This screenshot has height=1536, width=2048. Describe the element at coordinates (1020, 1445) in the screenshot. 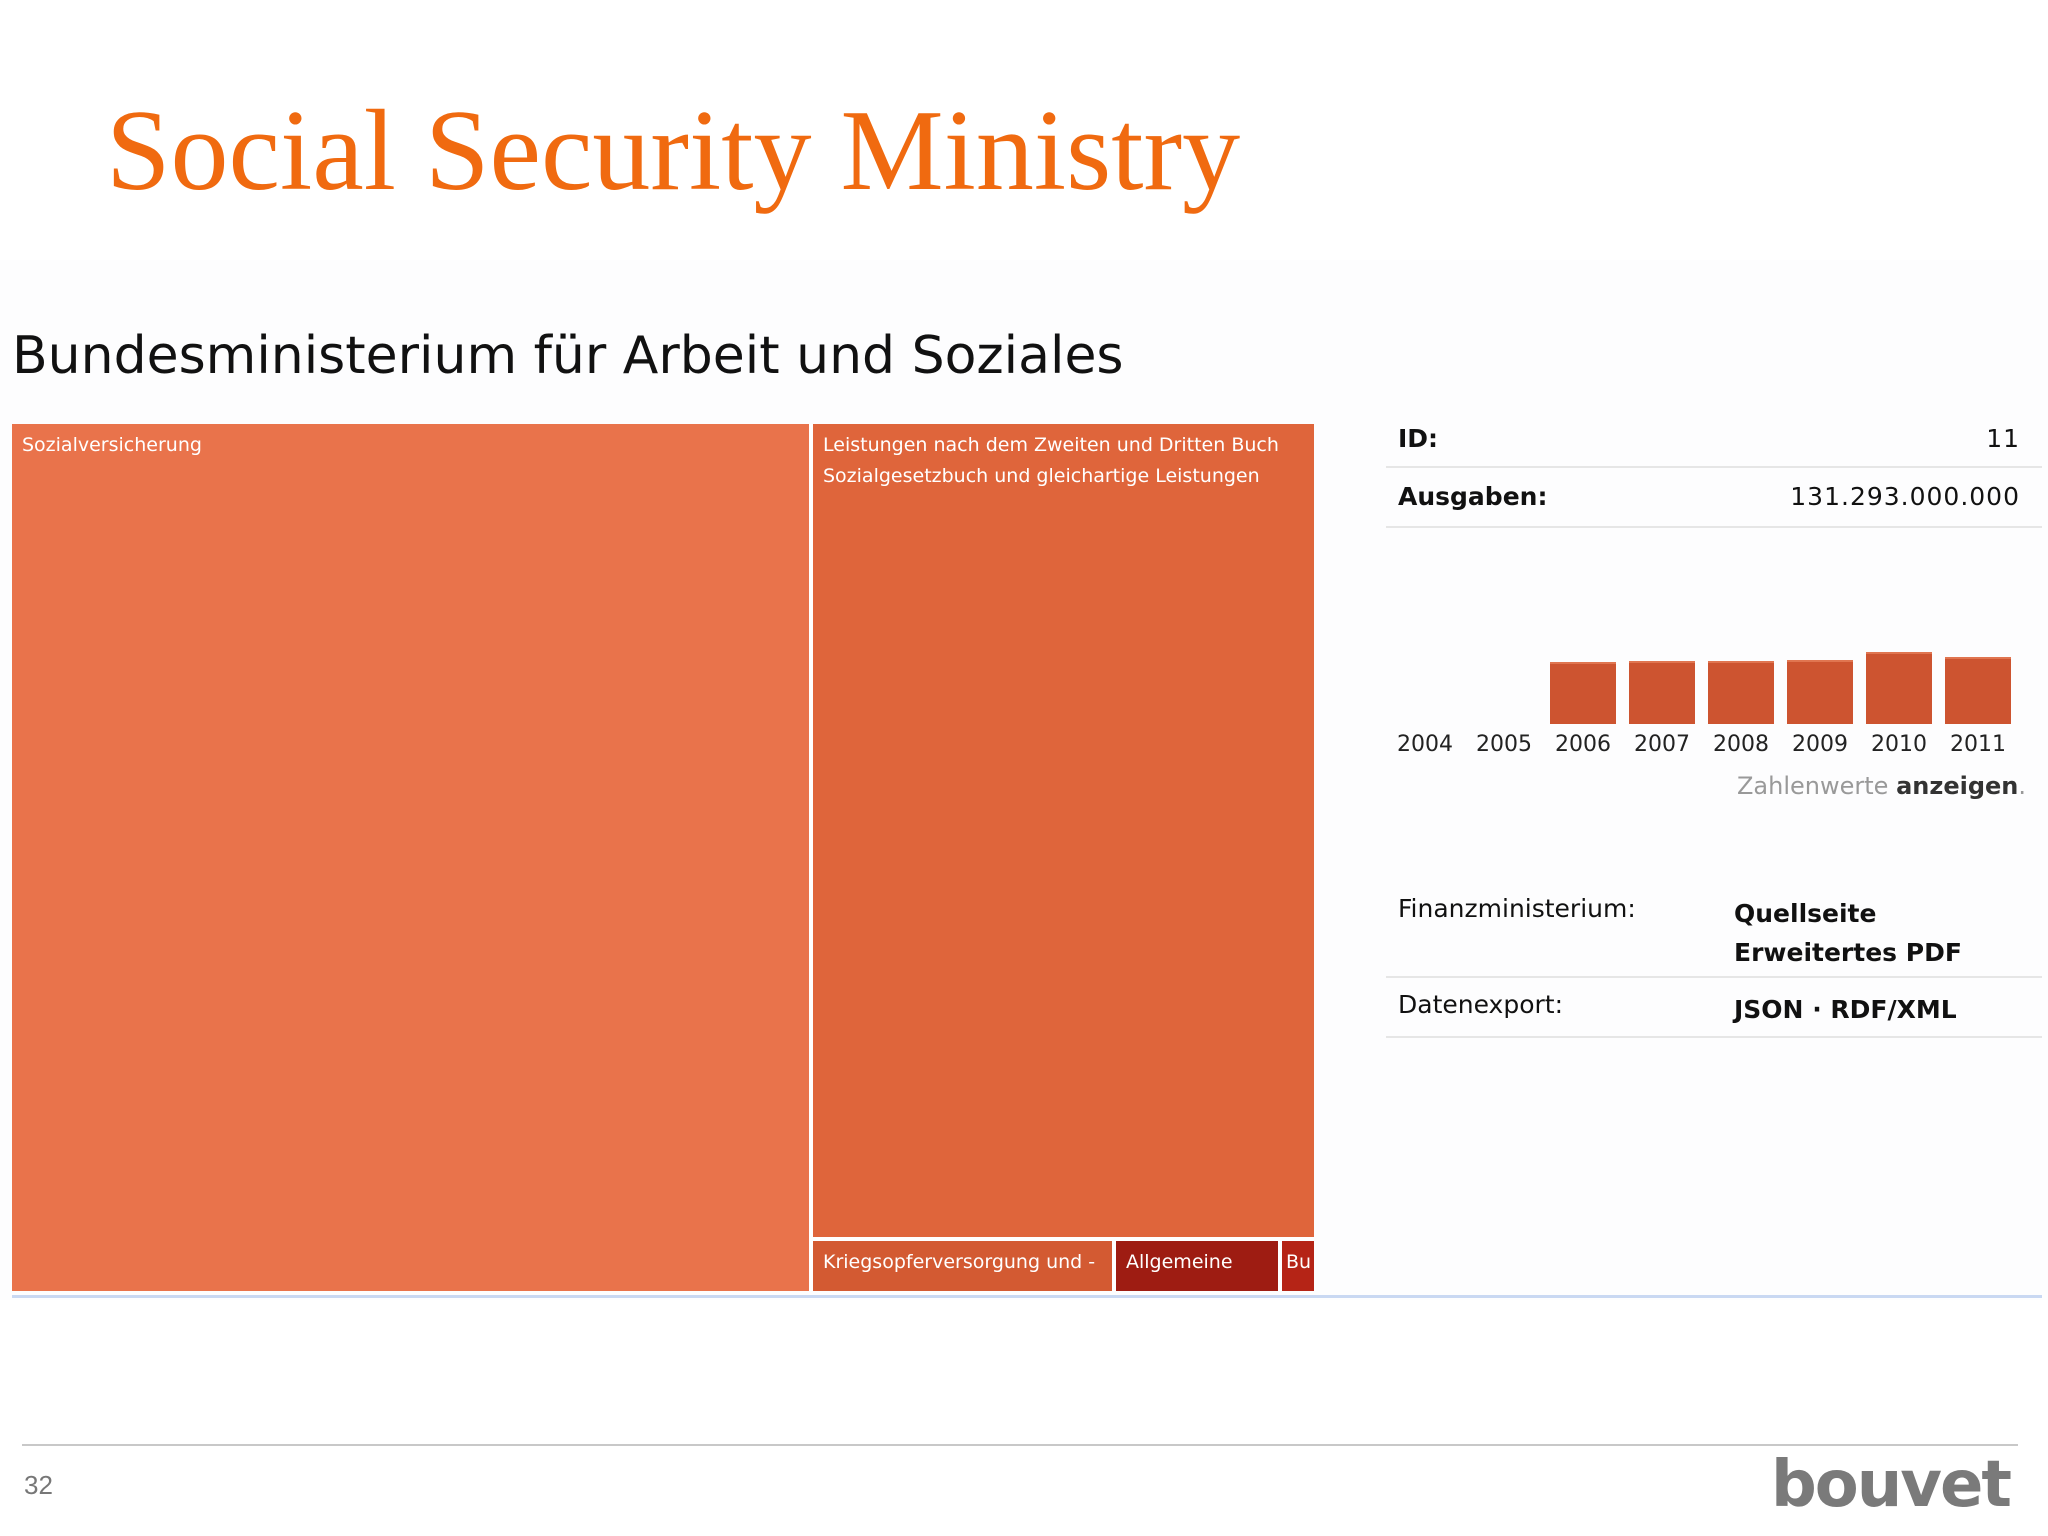

I see `footer-divider` at that location.